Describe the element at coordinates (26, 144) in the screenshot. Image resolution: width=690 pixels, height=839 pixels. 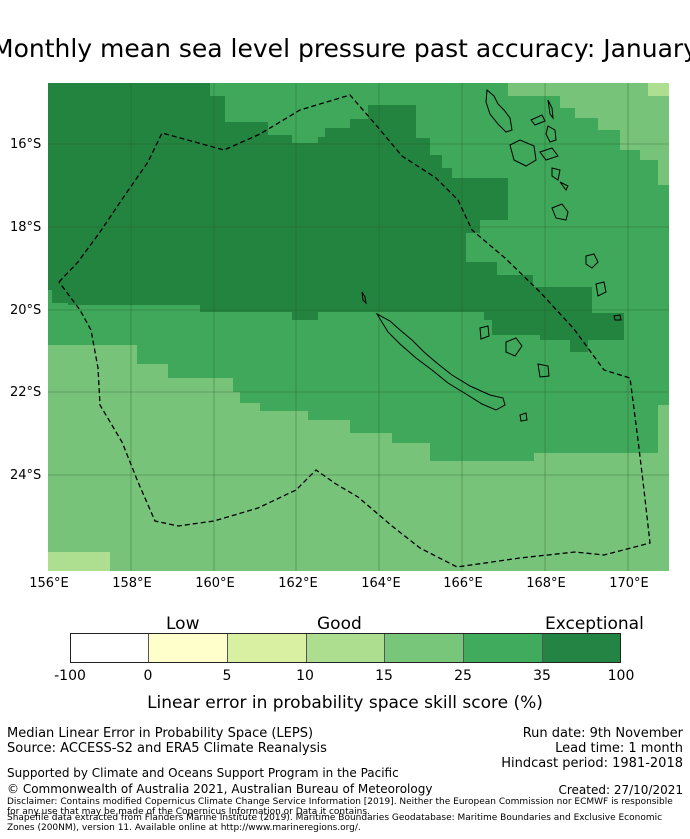
I see `lat-label: 16°S` at that location.